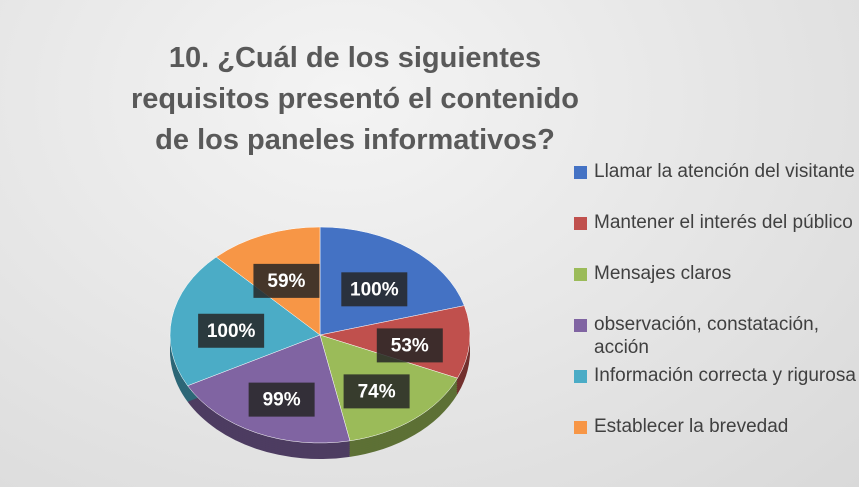 The height and width of the screenshot is (487, 859). I want to click on legend-entry: Establecer la brevedad, so click(716, 426).